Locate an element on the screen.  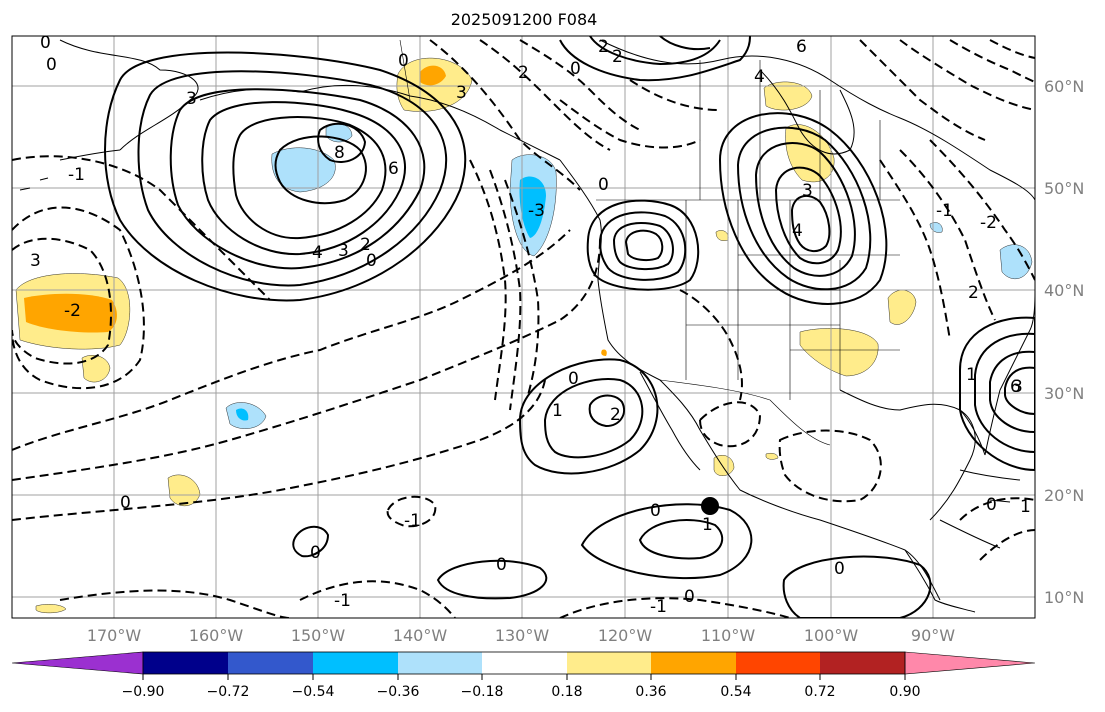
contour-north-c is located at coordinates (685, 43).